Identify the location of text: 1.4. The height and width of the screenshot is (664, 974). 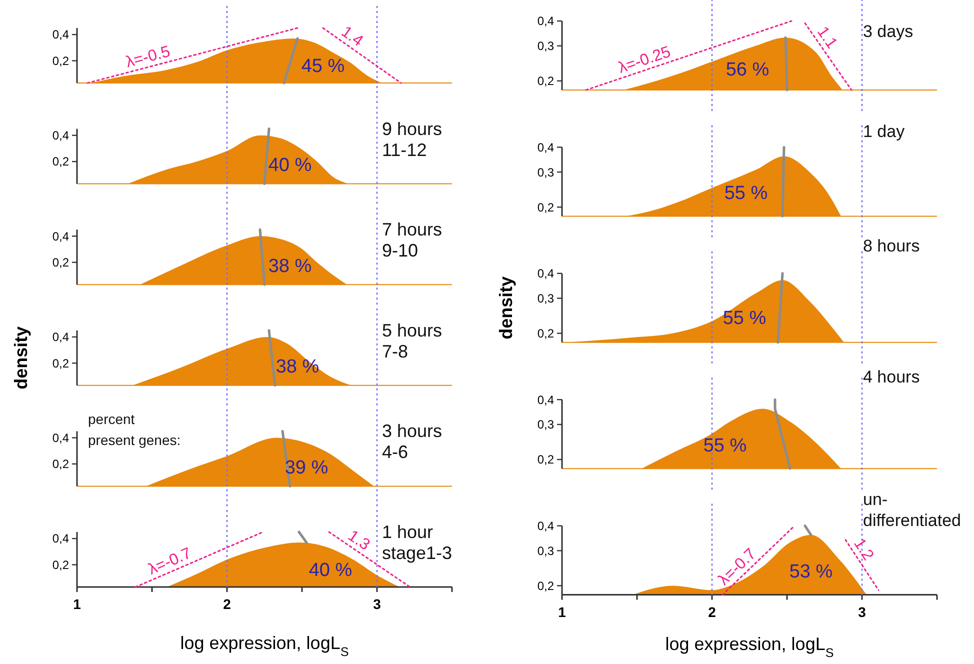
(352, 36).